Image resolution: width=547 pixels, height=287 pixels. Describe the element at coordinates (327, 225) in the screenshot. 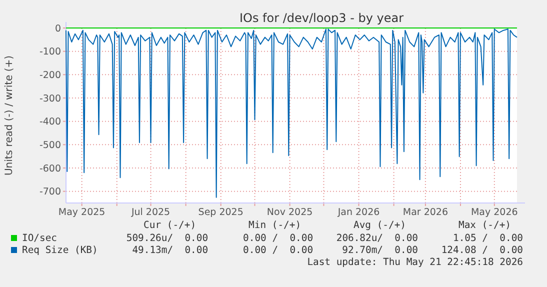

I see `text: Cur (-/+) Min (-/+) Avg (-/+) Max (-/+)` at that location.